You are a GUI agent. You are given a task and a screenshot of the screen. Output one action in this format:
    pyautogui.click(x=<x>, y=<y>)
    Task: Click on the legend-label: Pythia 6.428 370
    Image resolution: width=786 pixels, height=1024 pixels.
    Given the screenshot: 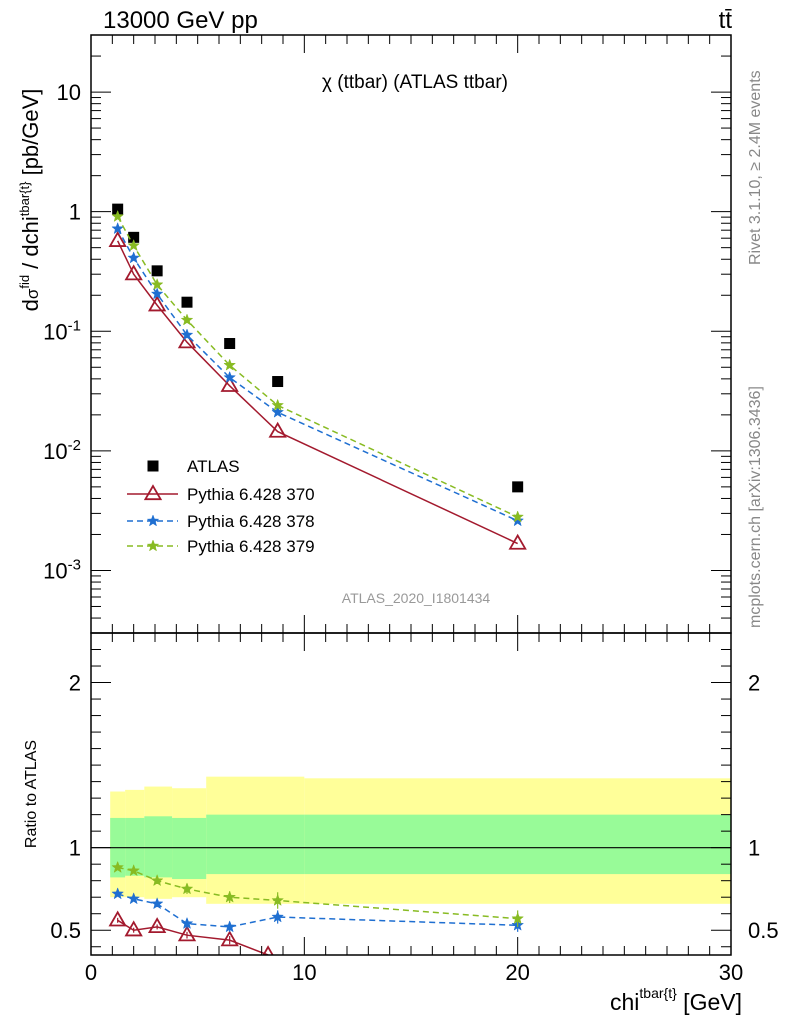 What is the action you would take?
    pyautogui.click(x=251, y=494)
    